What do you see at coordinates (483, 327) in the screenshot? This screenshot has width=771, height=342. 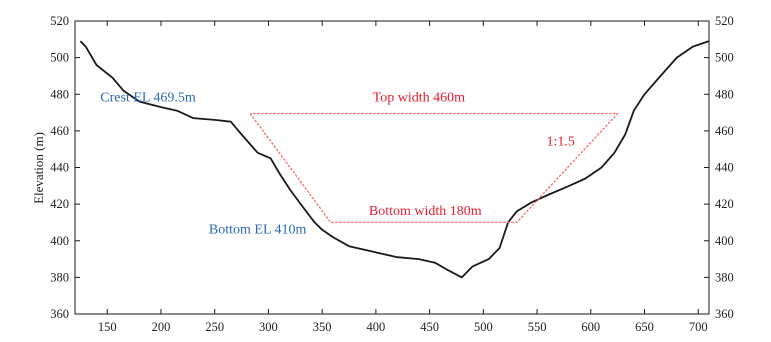 I see `x-tick-label: 500` at bounding box center [483, 327].